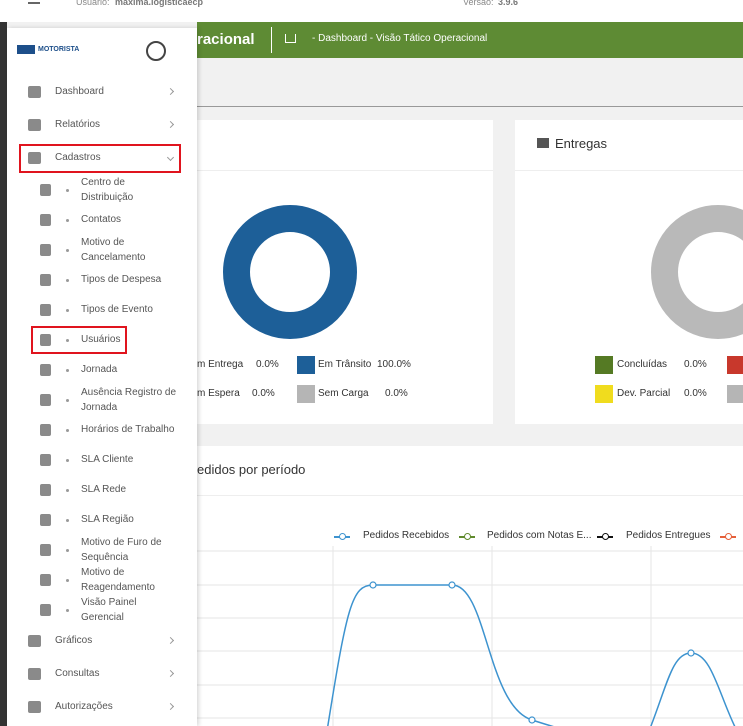 This screenshot has width=743, height=726. Describe the element at coordinates (107, 519) in the screenshot. I see `submenu-item: SLA Região` at that location.